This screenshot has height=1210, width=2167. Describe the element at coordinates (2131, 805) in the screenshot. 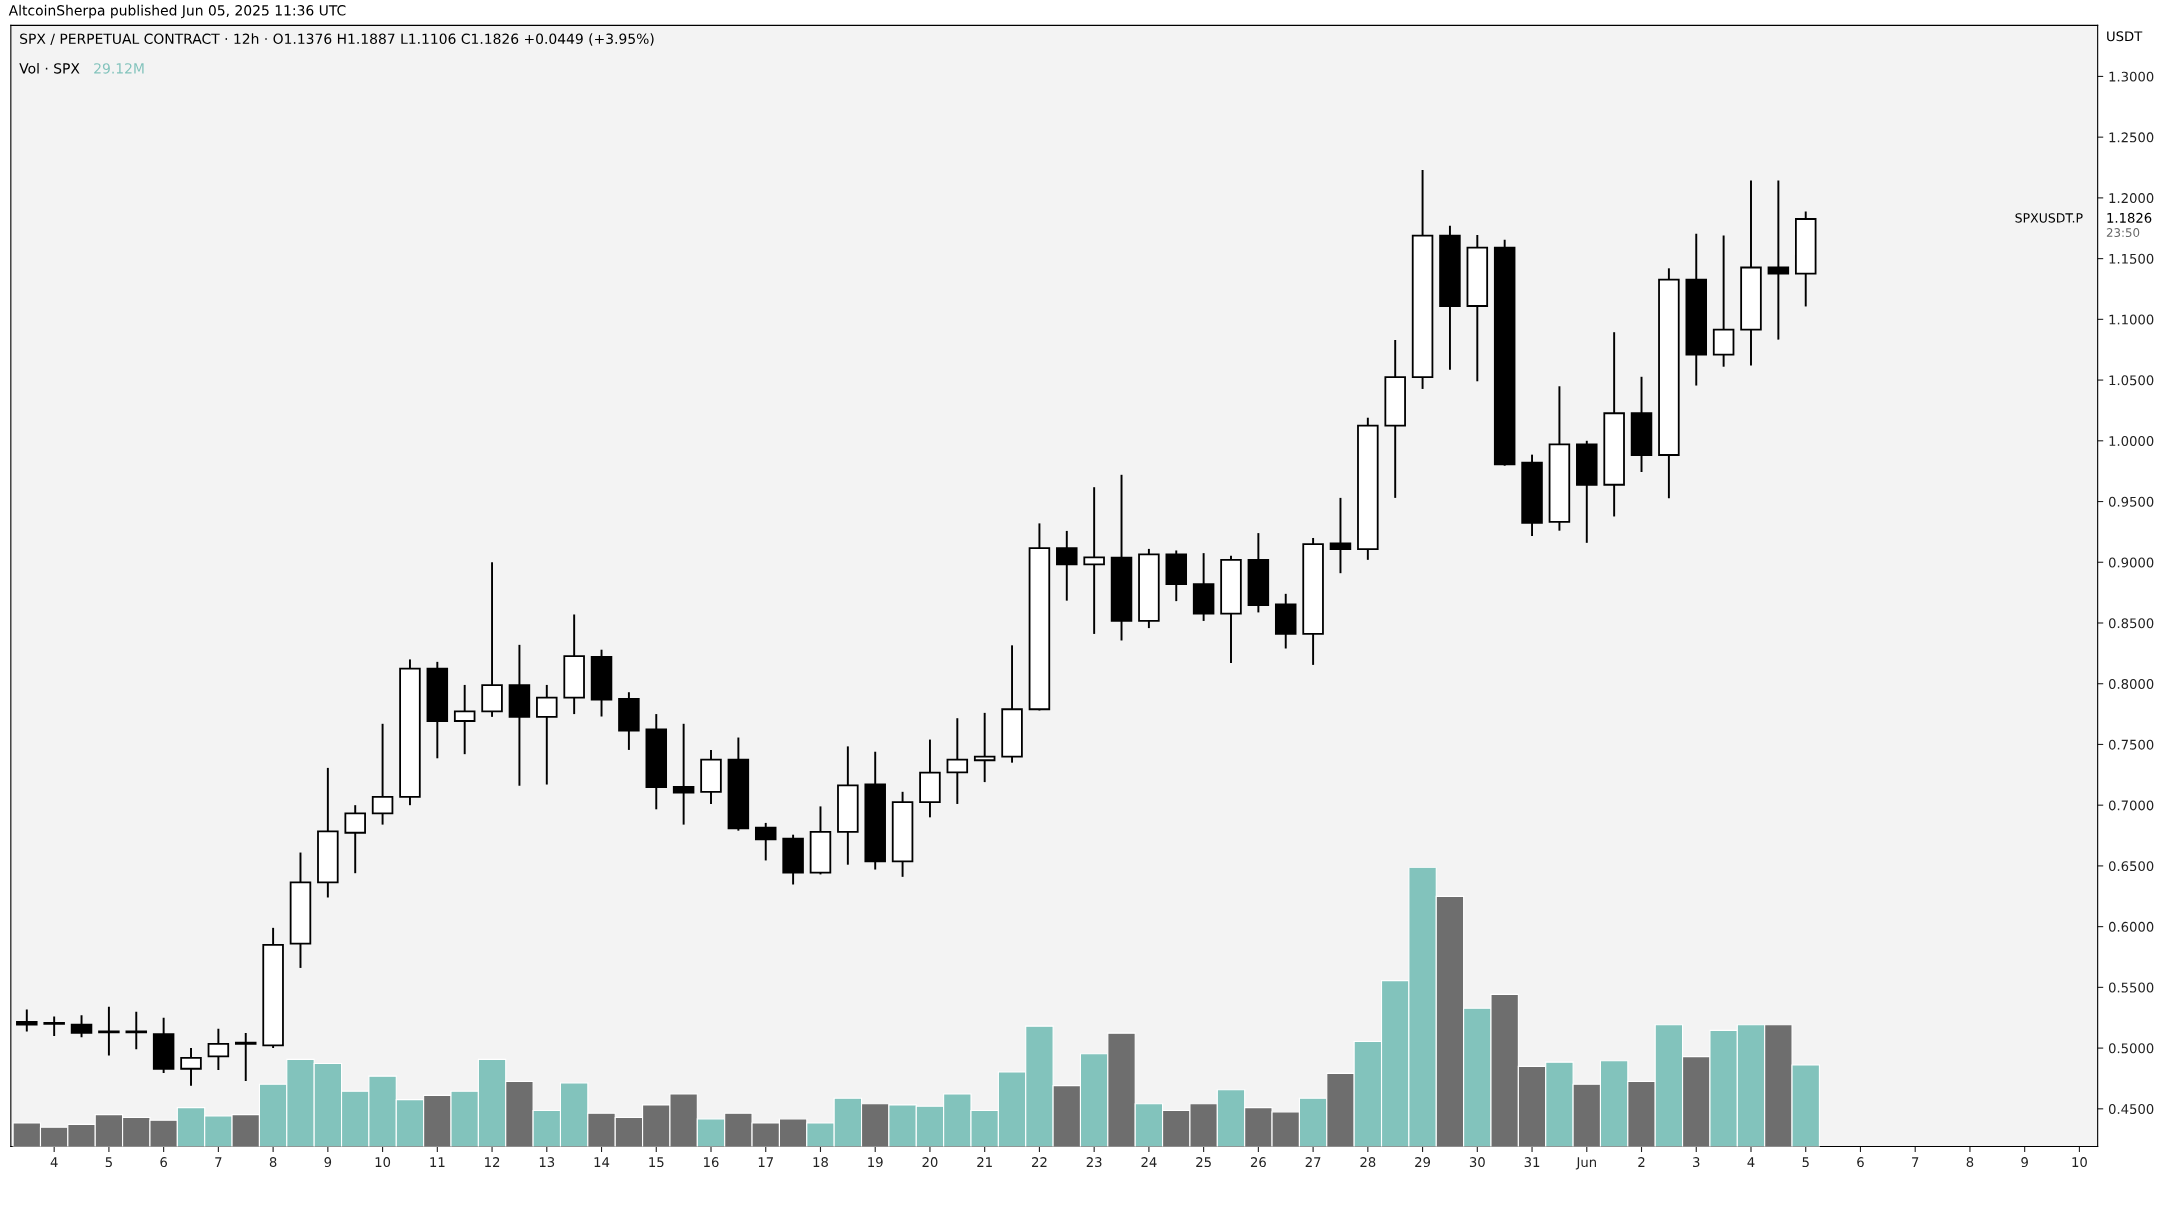

I see `y-tick-label: 0.7000` at that location.